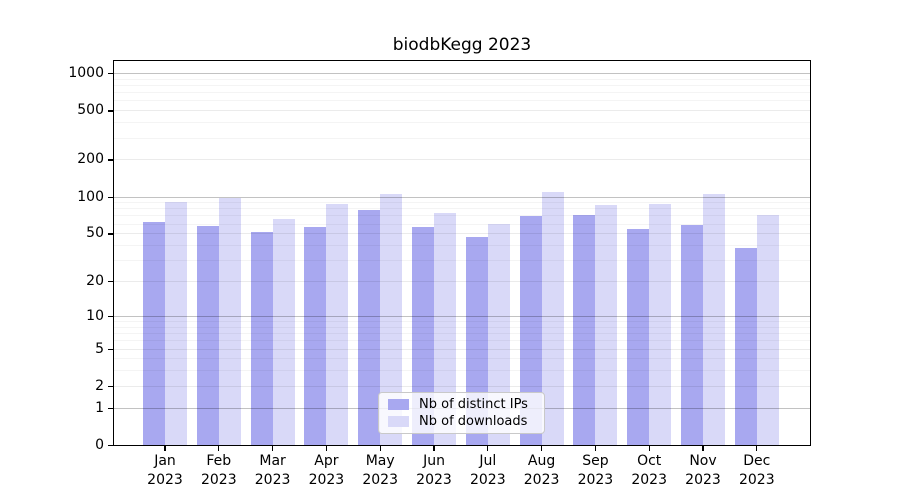 The height and width of the screenshot is (500, 900). Describe the element at coordinates (326, 448) in the screenshot. I see `x-tick-apr` at that location.